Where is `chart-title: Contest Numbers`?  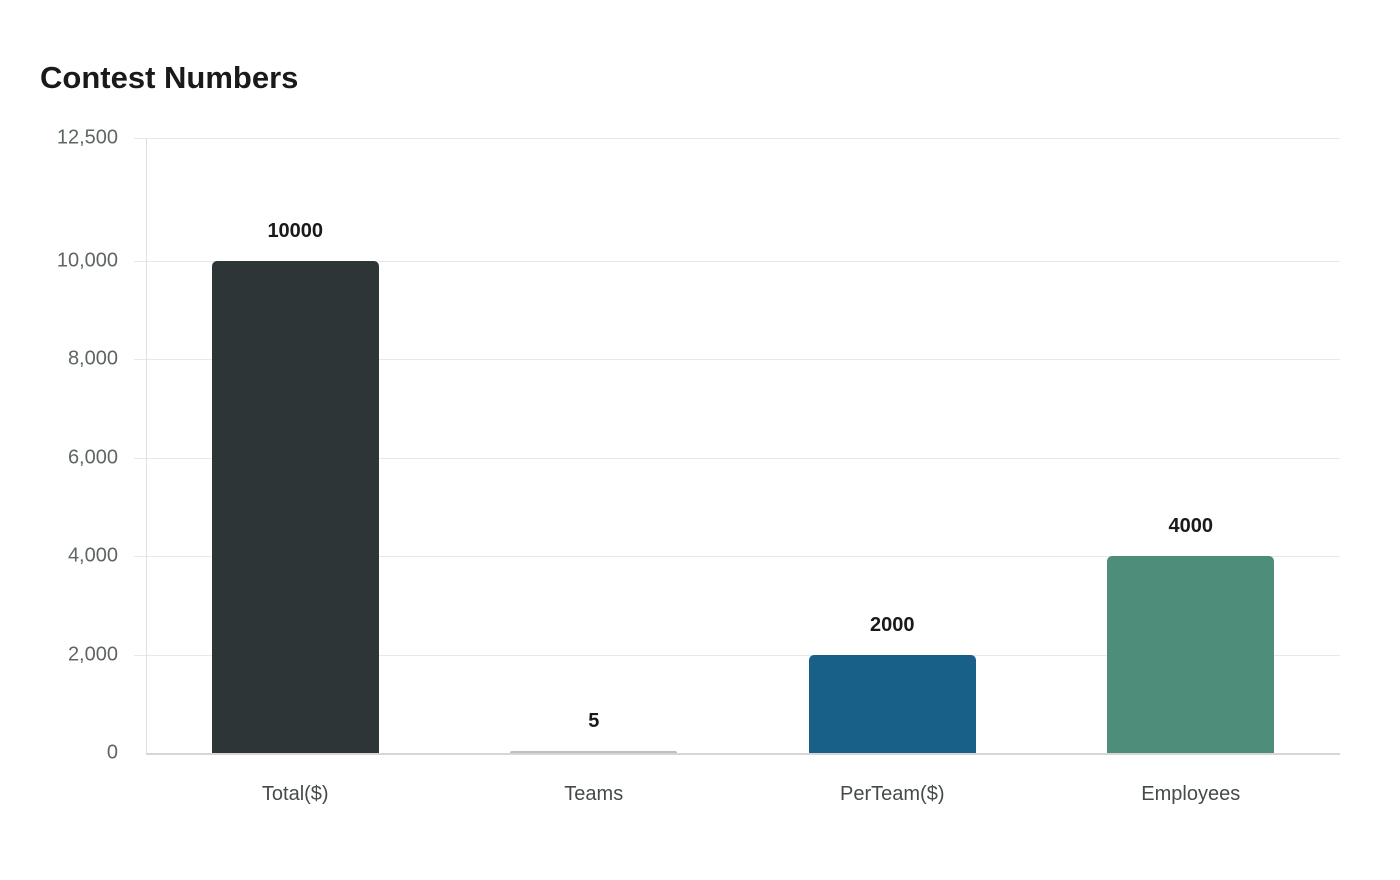 chart-title: Contest Numbers is located at coordinates (169, 77).